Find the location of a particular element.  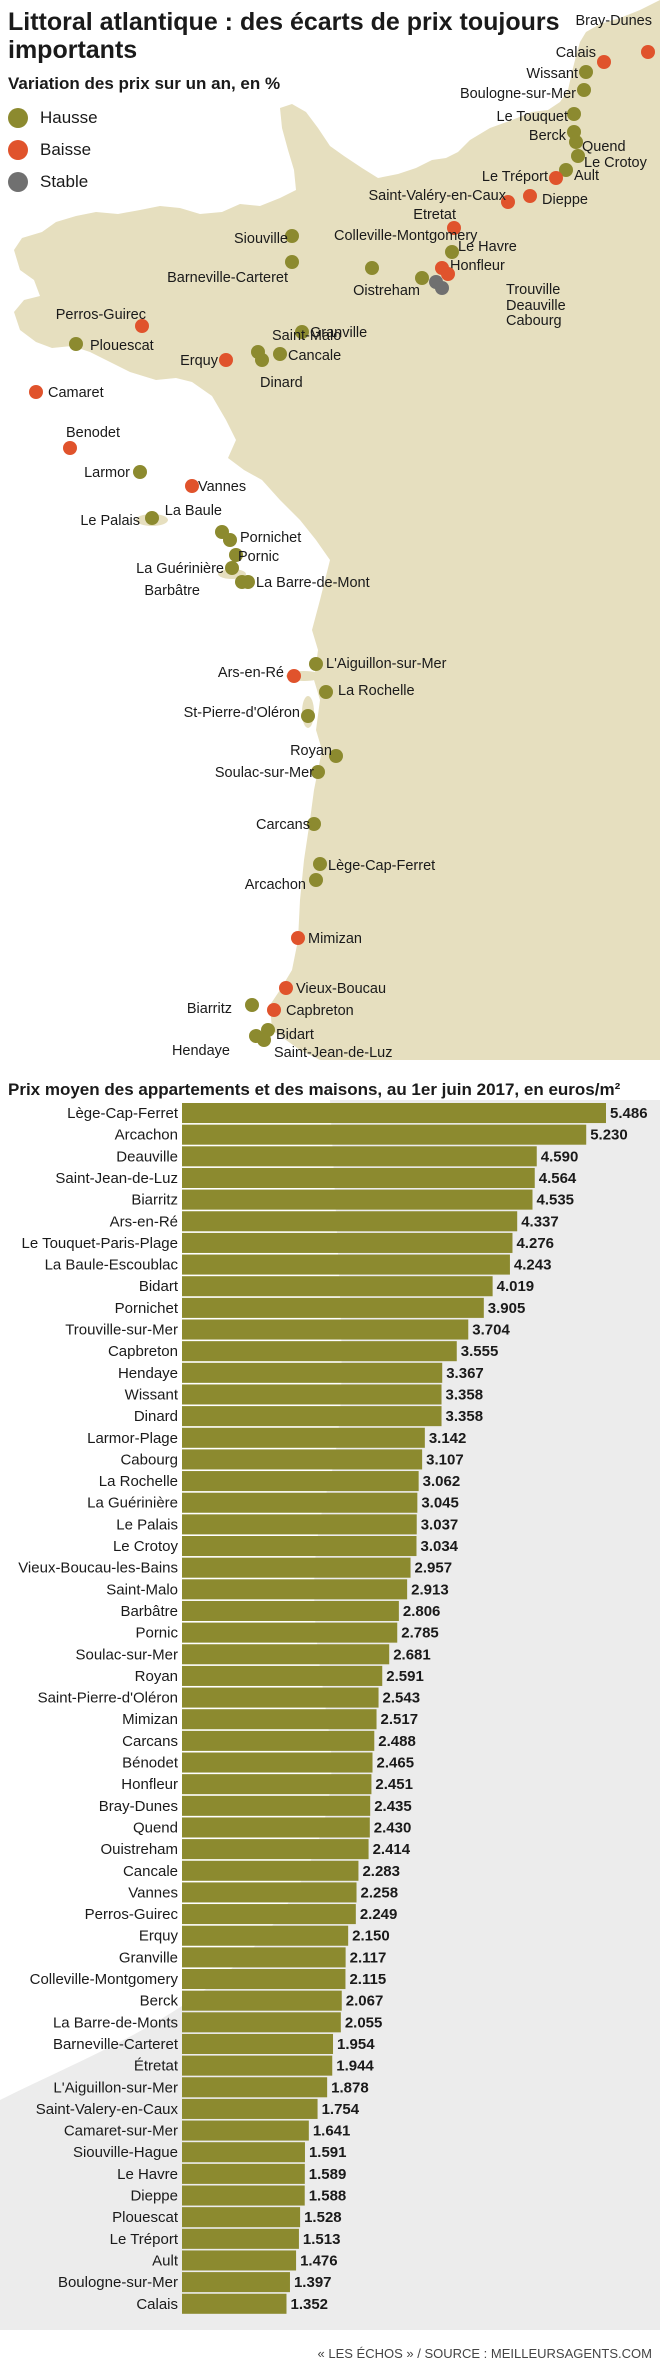

bar-row: Saint-Jean-de-Luz 4.564 is located at coordinates (316, 1177).